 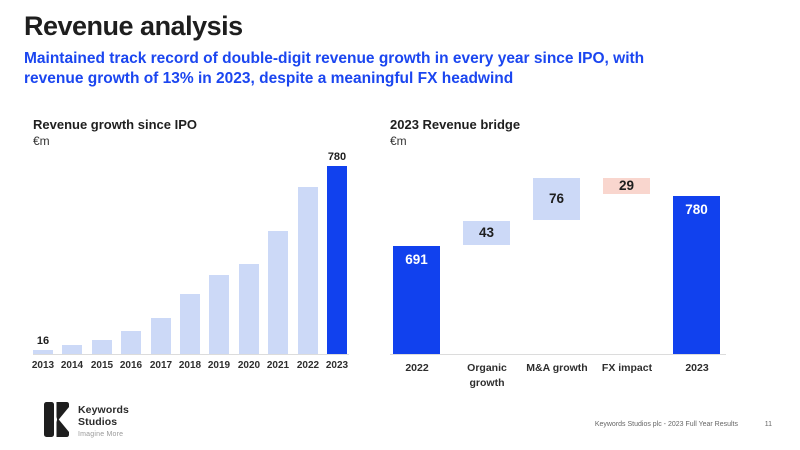 I want to click on growth-bar-2019, so click(x=219, y=314).